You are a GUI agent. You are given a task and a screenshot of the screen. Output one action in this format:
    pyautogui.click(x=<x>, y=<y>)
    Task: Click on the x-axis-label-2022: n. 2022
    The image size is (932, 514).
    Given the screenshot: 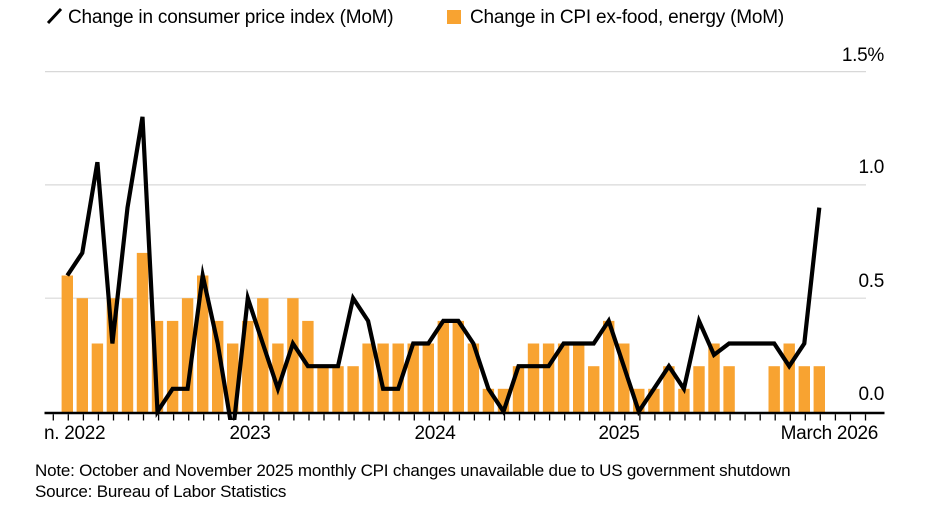 What is the action you would take?
    pyautogui.click(x=75, y=433)
    